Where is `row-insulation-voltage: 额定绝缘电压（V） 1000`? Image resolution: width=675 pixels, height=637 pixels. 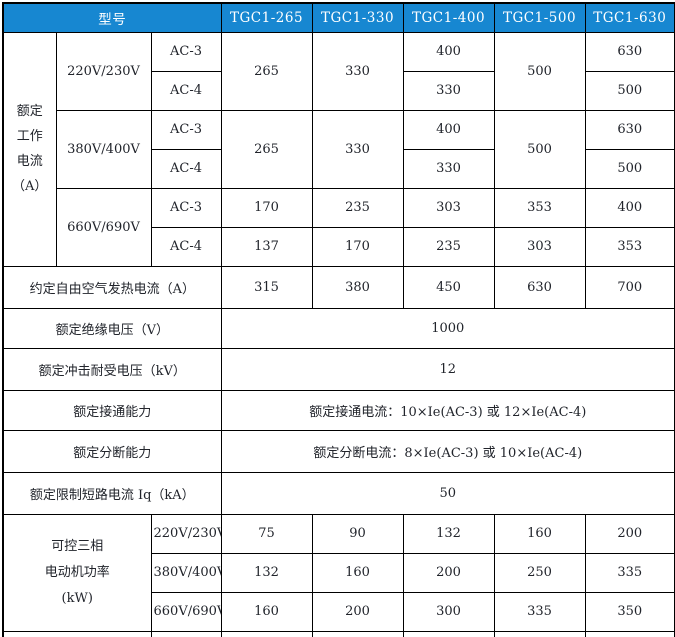
row-insulation-voltage: 额定绝缘电压（V） 1000 is located at coordinates (338, 328).